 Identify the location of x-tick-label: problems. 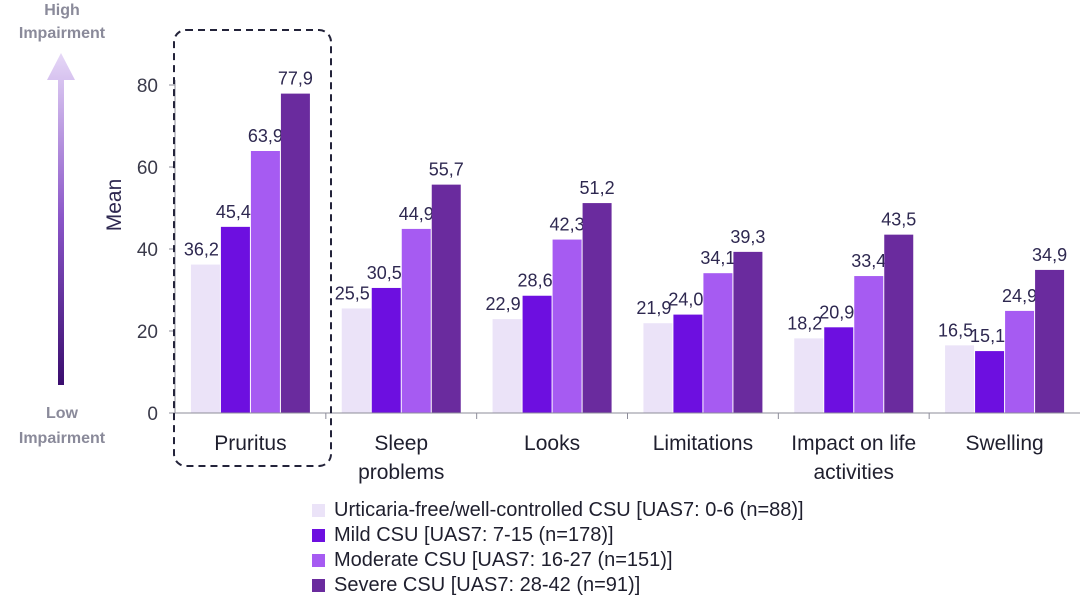
(401, 472).